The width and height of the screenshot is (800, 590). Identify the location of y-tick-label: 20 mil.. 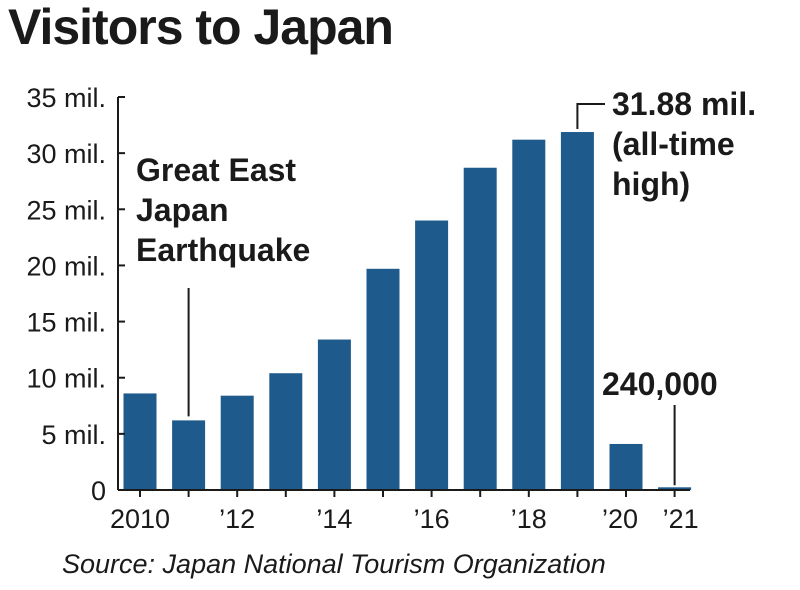
(66, 266).